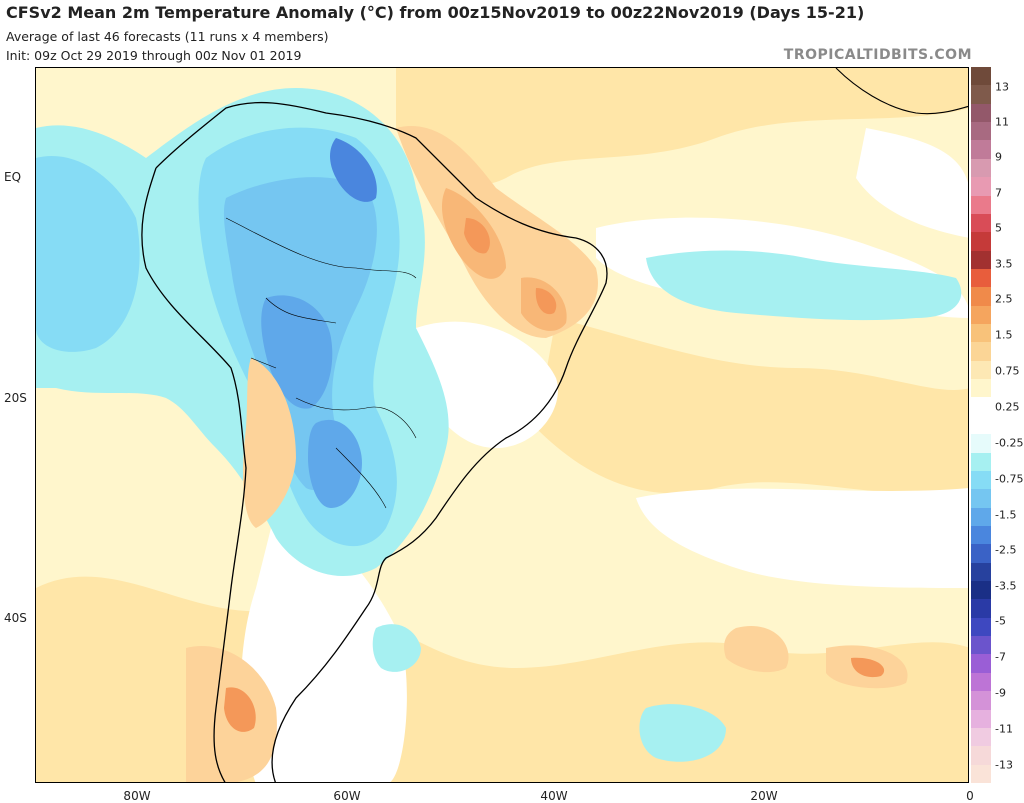 This screenshot has height=803, width=1024. What do you see at coordinates (1006, 550) in the screenshot?
I see `colorbar-label: -2.5` at bounding box center [1006, 550].